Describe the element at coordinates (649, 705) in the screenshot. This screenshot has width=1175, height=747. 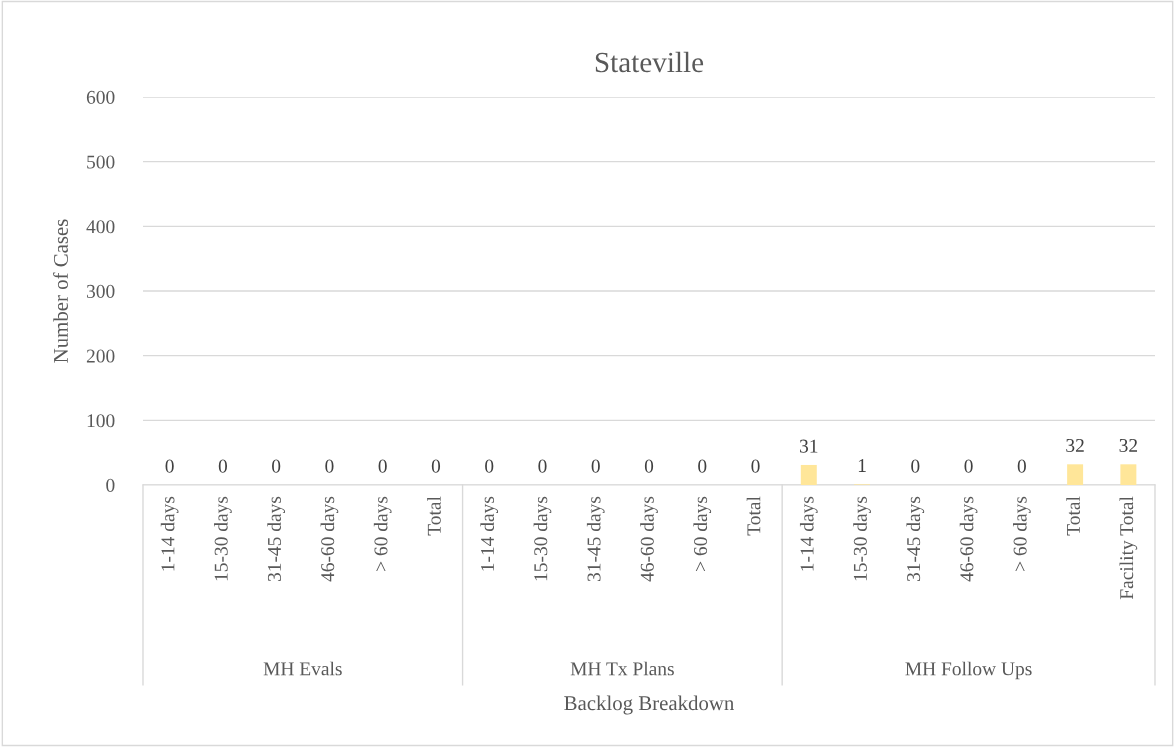
I see `x-axis-title: Backlog Breakdown` at that location.